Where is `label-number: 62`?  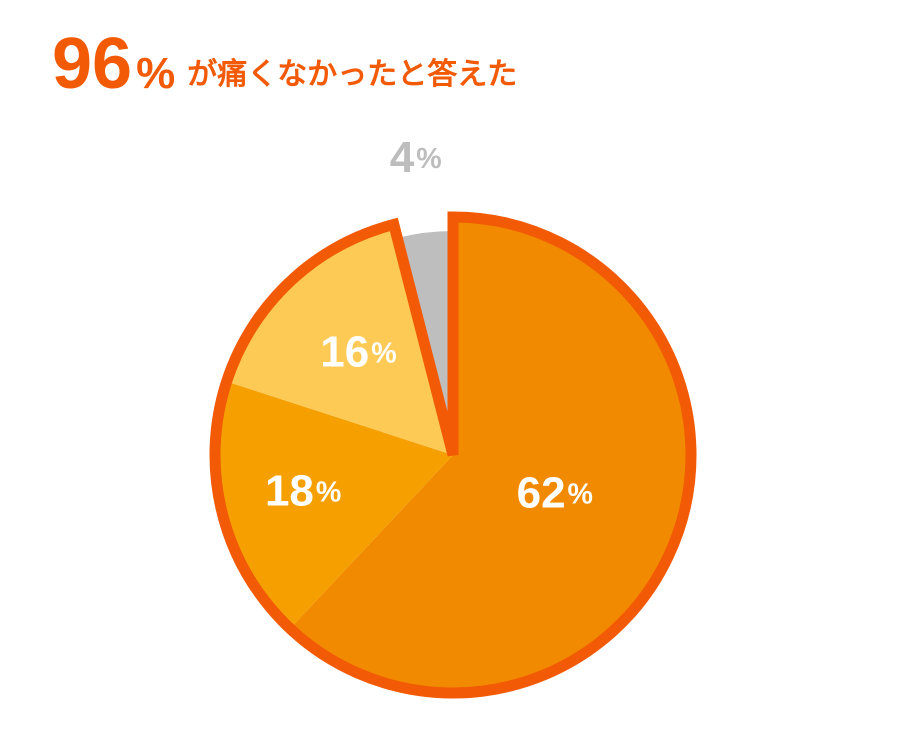
label-number: 62 is located at coordinates (541, 492).